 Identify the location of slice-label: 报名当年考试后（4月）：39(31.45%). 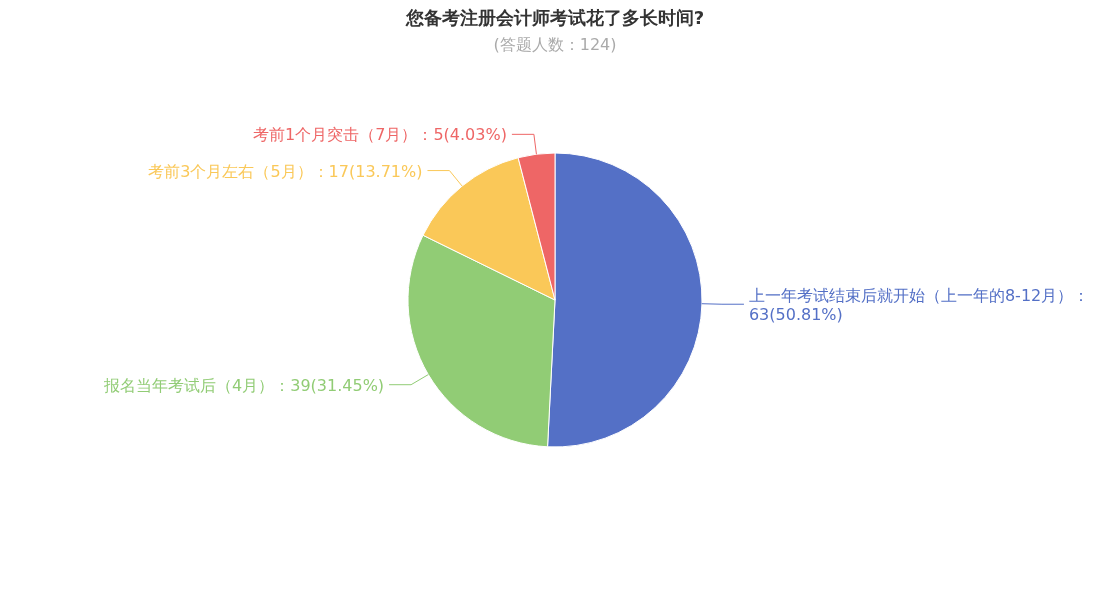
(244, 385).